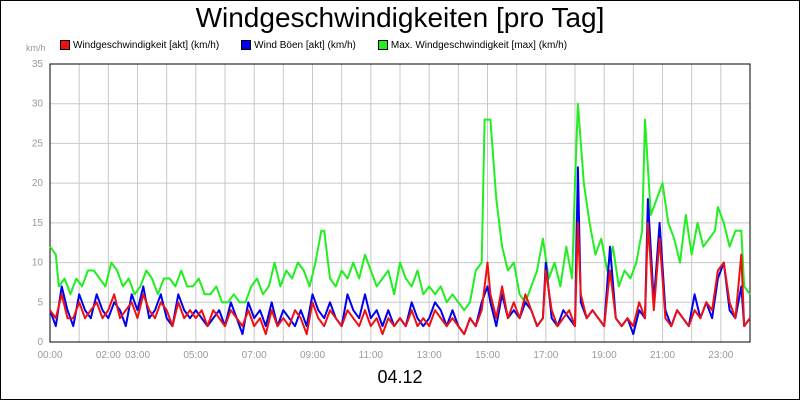 The width and height of the screenshot is (800, 400). Describe the element at coordinates (382, 45) in the screenshot. I see `legend-swatch-green` at that location.